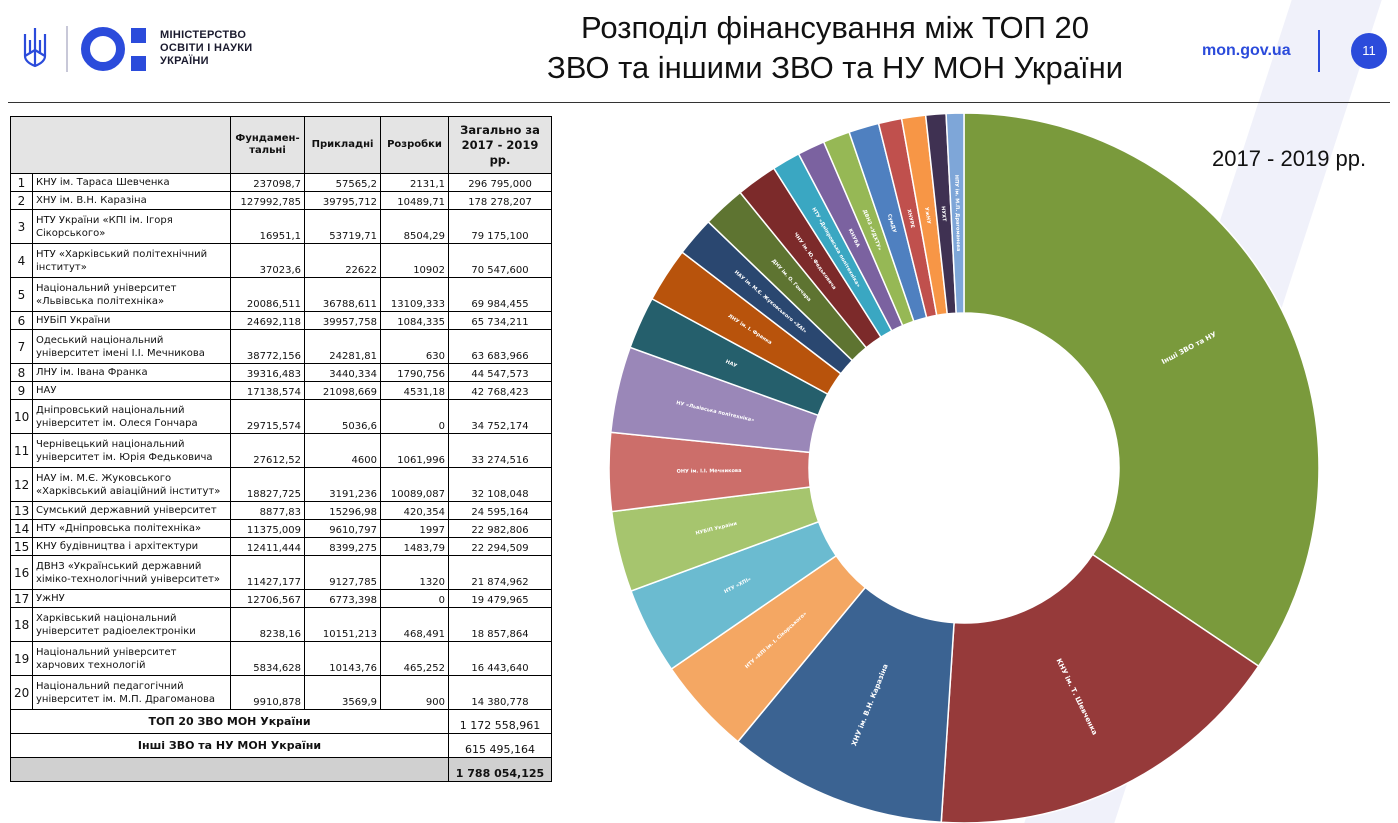 This screenshot has width=1398, height=823. What do you see at coordinates (342, 260) in the screenshot?
I see `applied-value: 22622` at bounding box center [342, 260].